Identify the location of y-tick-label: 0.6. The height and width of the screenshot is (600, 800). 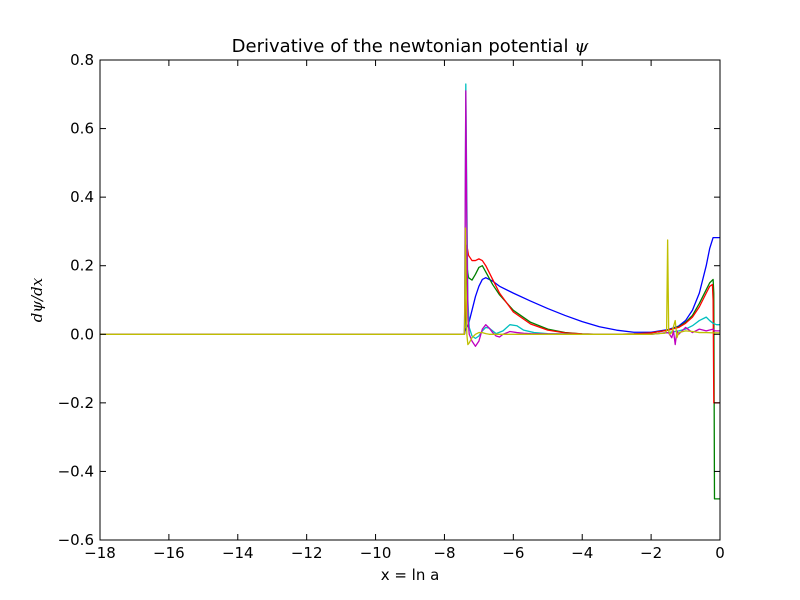
(82, 129).